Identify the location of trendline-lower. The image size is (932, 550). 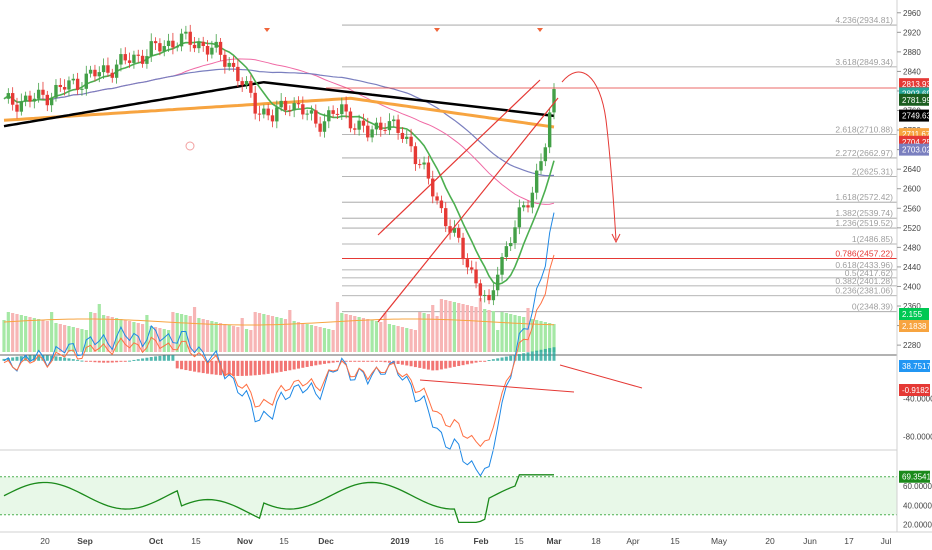
(468, 210).